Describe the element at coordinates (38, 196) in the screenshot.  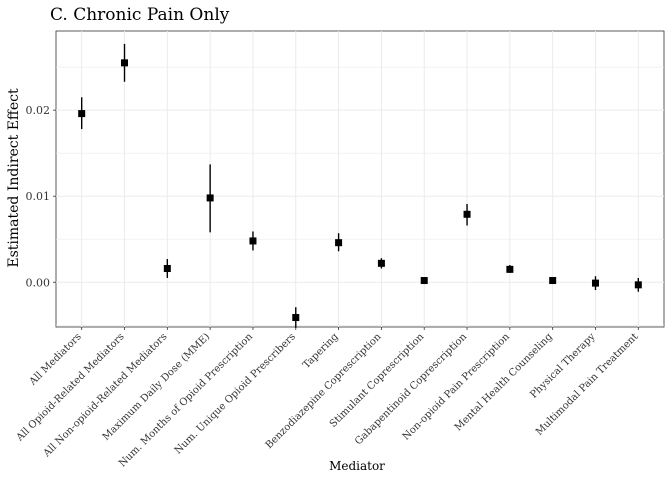
I see `y-tick-label: 0.01` at that location.